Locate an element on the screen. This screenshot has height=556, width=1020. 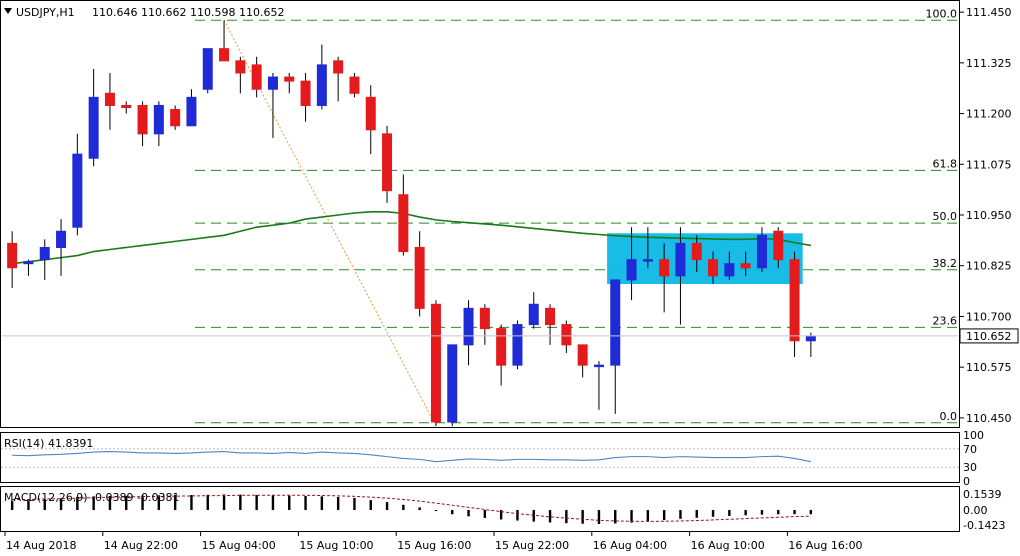
fib-level-label: 61.8 is located at coordinates (945, 163).